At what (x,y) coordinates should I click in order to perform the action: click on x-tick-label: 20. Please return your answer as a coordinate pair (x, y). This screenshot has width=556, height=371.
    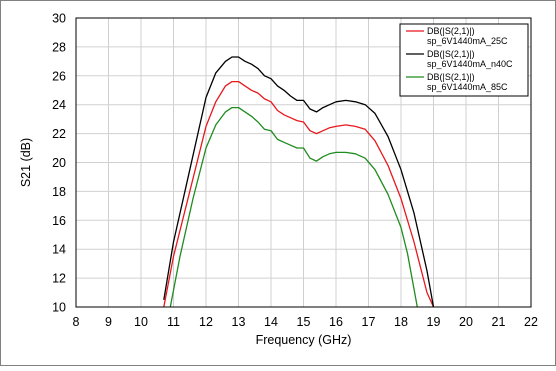
    Looking at the image, I should click on (466, 322).